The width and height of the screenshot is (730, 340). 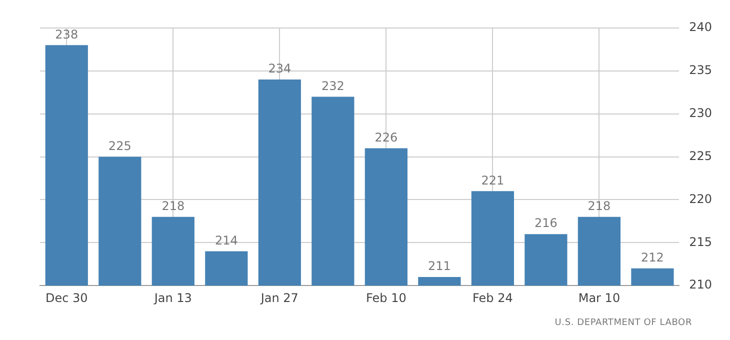 What do you see at coordinates (492, 180) in the screenshot?
I see `data-label: 221` at bounding box center [492, 180].